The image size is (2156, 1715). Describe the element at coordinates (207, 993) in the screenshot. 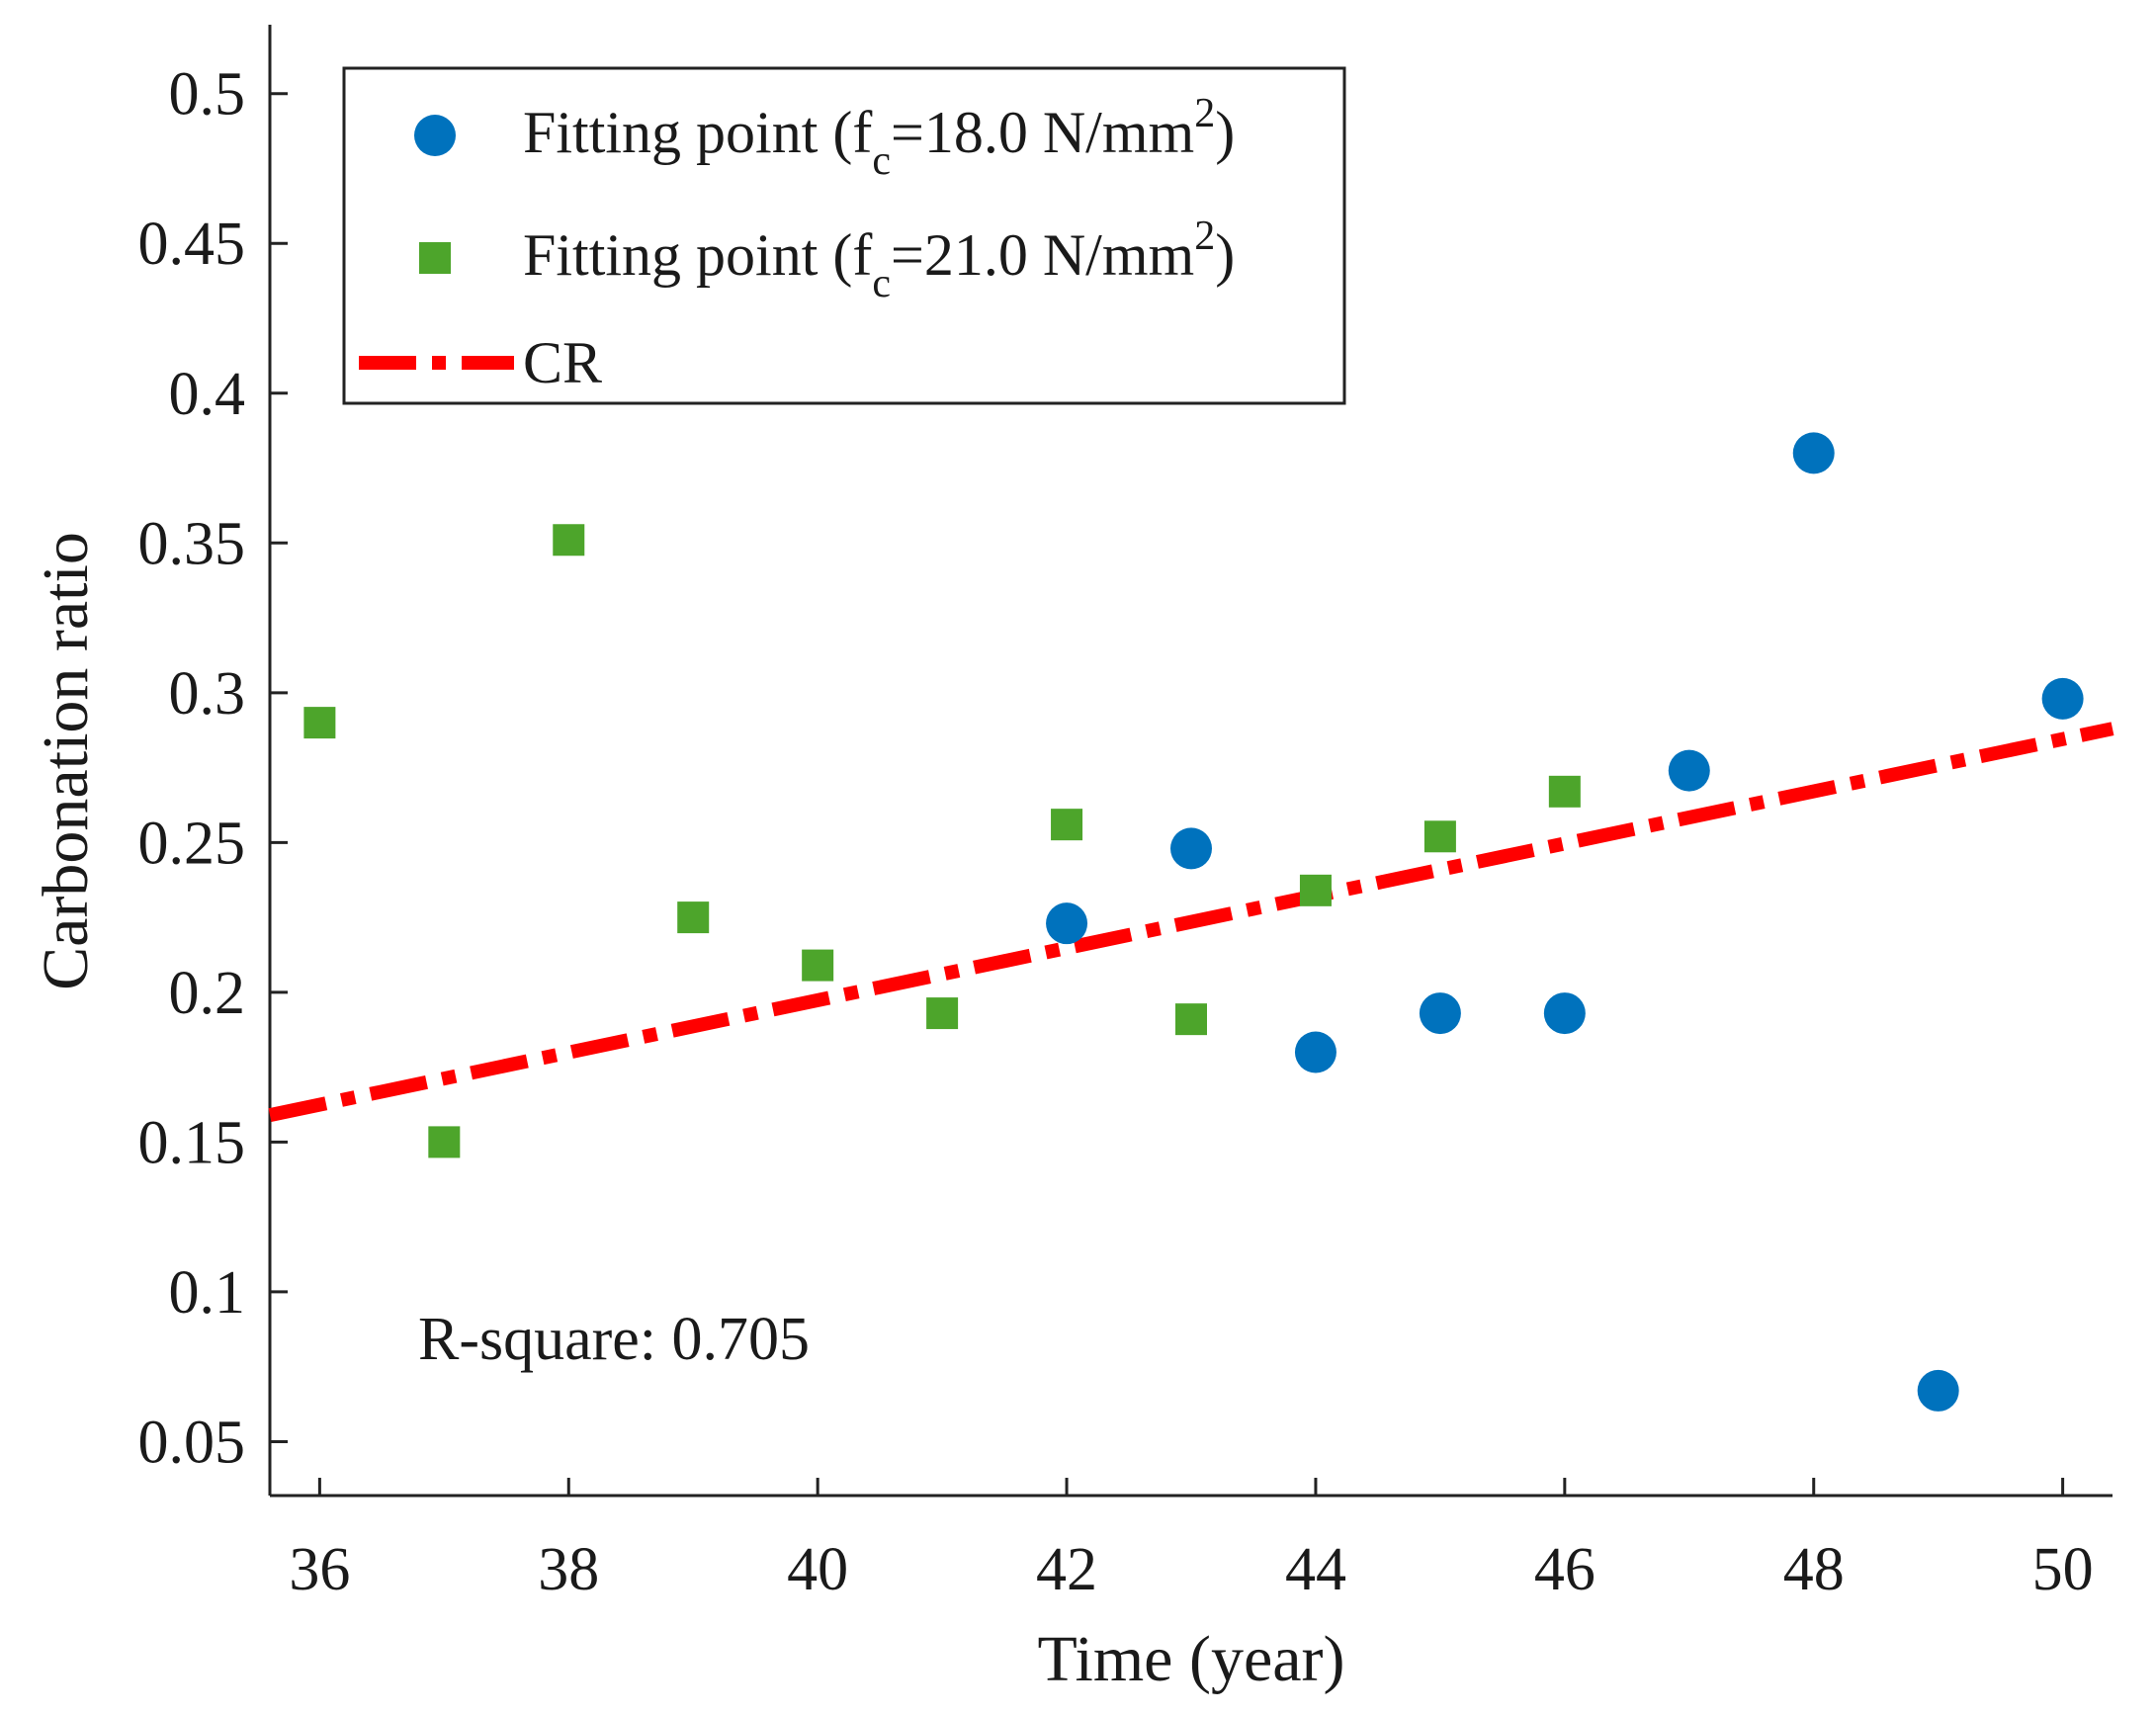

I see `y-tick-label: 0.2` at that location.